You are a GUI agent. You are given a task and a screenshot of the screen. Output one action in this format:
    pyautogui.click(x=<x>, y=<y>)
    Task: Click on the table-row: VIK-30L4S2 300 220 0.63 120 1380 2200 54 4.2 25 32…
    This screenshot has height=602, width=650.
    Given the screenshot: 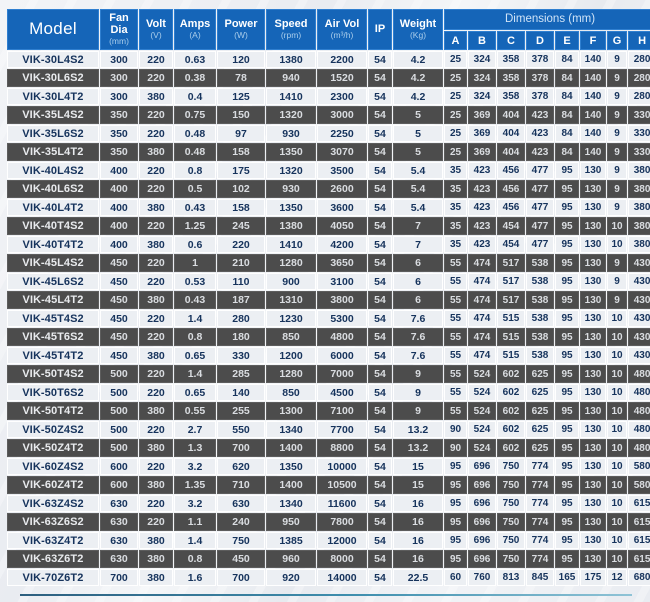 What is the action you would take?
    pyautogui.click(x=328, y=59)
    